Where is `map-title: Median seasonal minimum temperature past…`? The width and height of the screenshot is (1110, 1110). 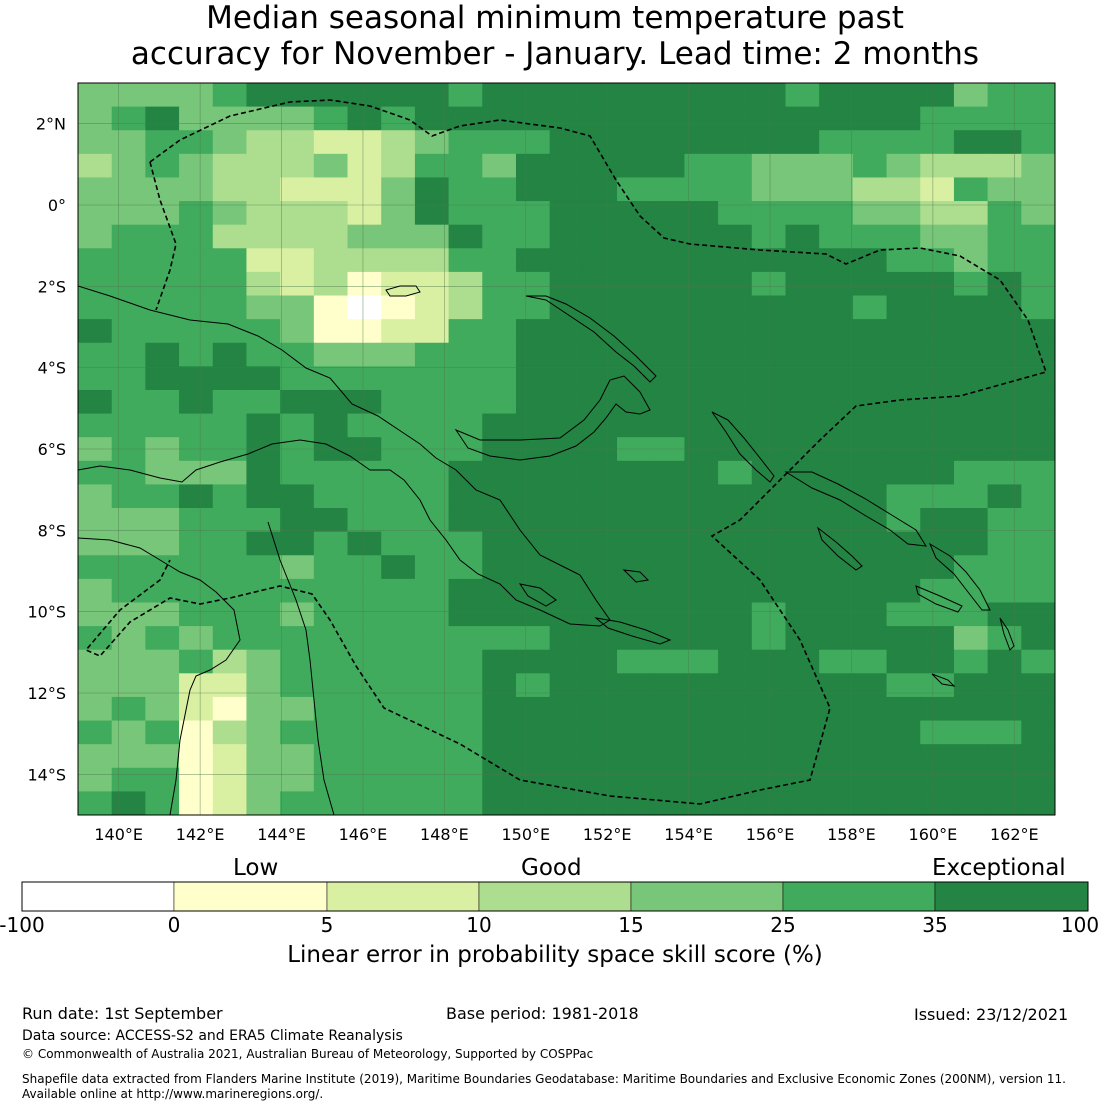
map-title: Median seasonal minimum temperature past… is located at coordinates (555, 36).